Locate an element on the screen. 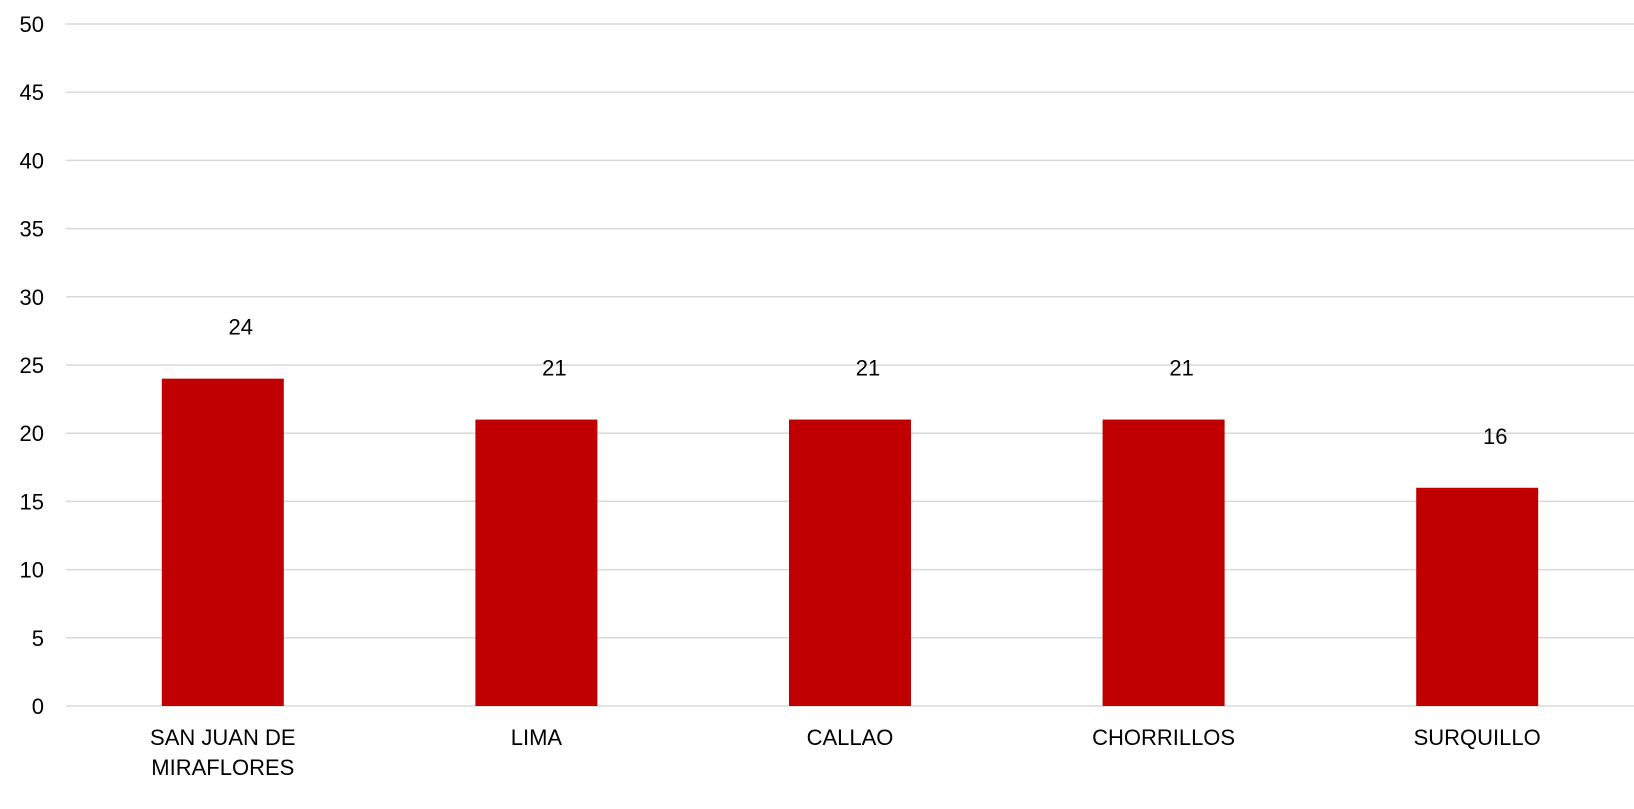  y-tick-label: 20 is located at coordinates (32, 433).